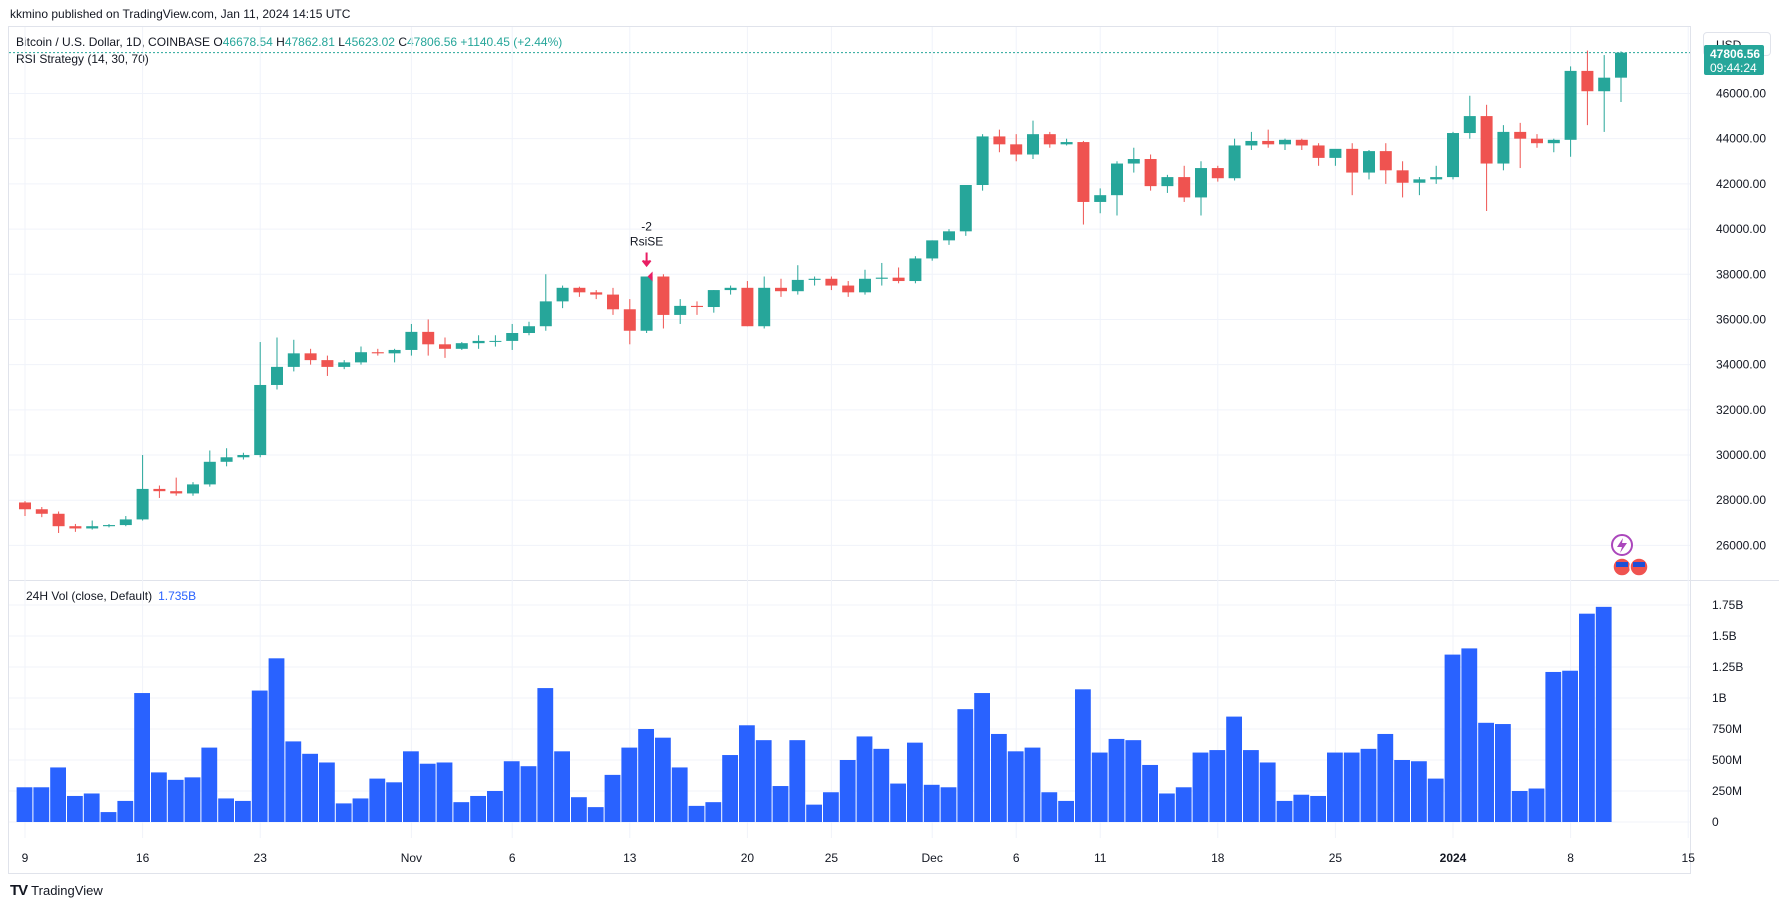 Image resolution: width=1787 pixels, height=908 pixels. I want to click on price-tick-label: 32000.00, so click(1741, 410).